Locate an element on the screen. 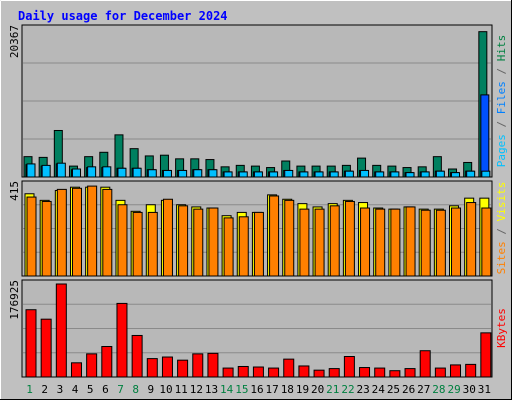 The image size is (512, 400). day-label: 24 is located at coordinates (379, 389).